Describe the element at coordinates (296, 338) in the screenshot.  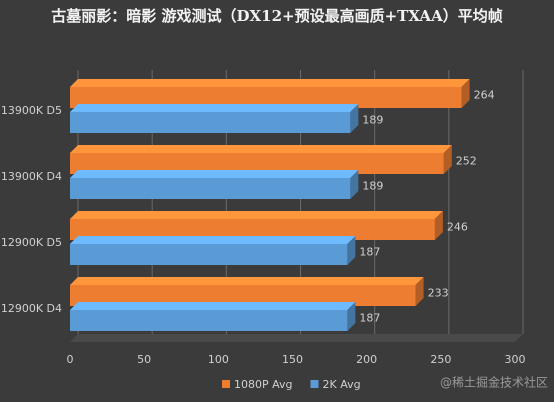
I see `plot-floor` at that location.